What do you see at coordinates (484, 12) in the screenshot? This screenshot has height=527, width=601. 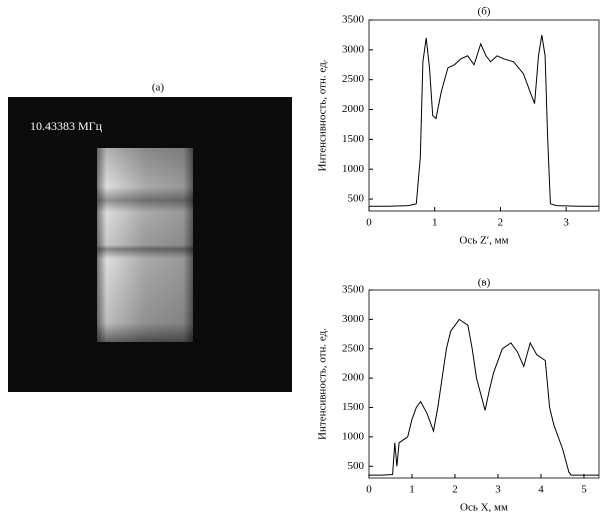 I see `chart-title: (б)` at bounding box center [484, 12].